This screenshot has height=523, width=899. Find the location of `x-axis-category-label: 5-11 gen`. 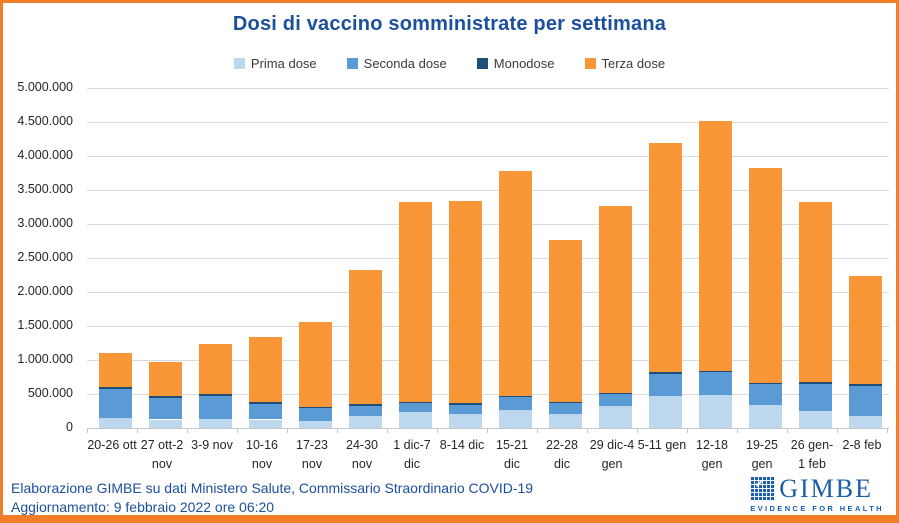

x-axis-category-label: 5-11 gen is located at coordinates (662, 445).